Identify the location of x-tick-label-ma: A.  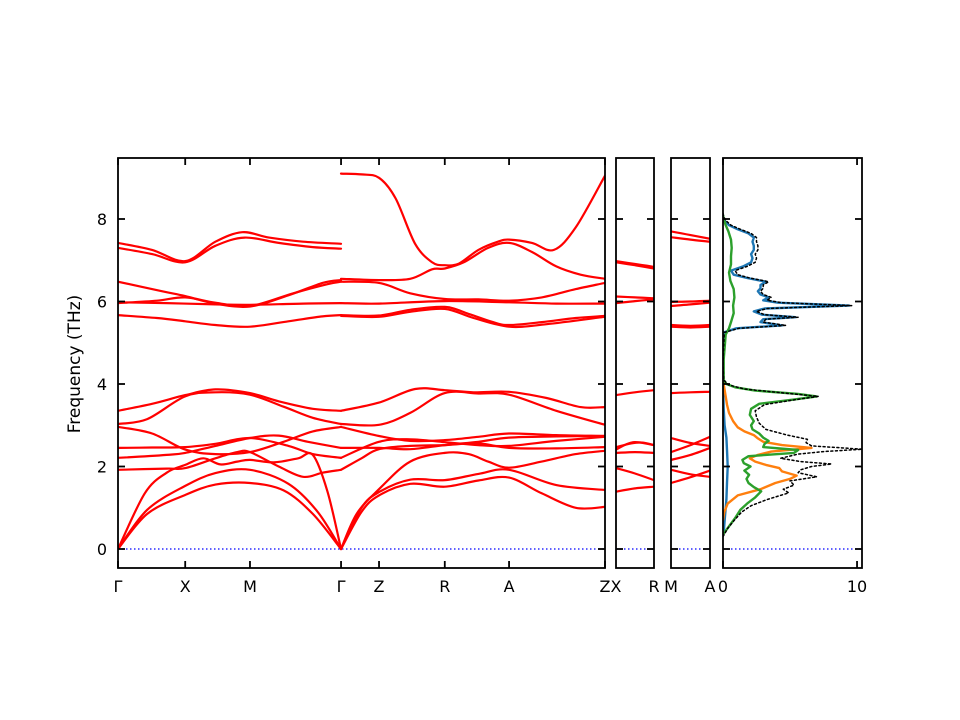
(710, 586).